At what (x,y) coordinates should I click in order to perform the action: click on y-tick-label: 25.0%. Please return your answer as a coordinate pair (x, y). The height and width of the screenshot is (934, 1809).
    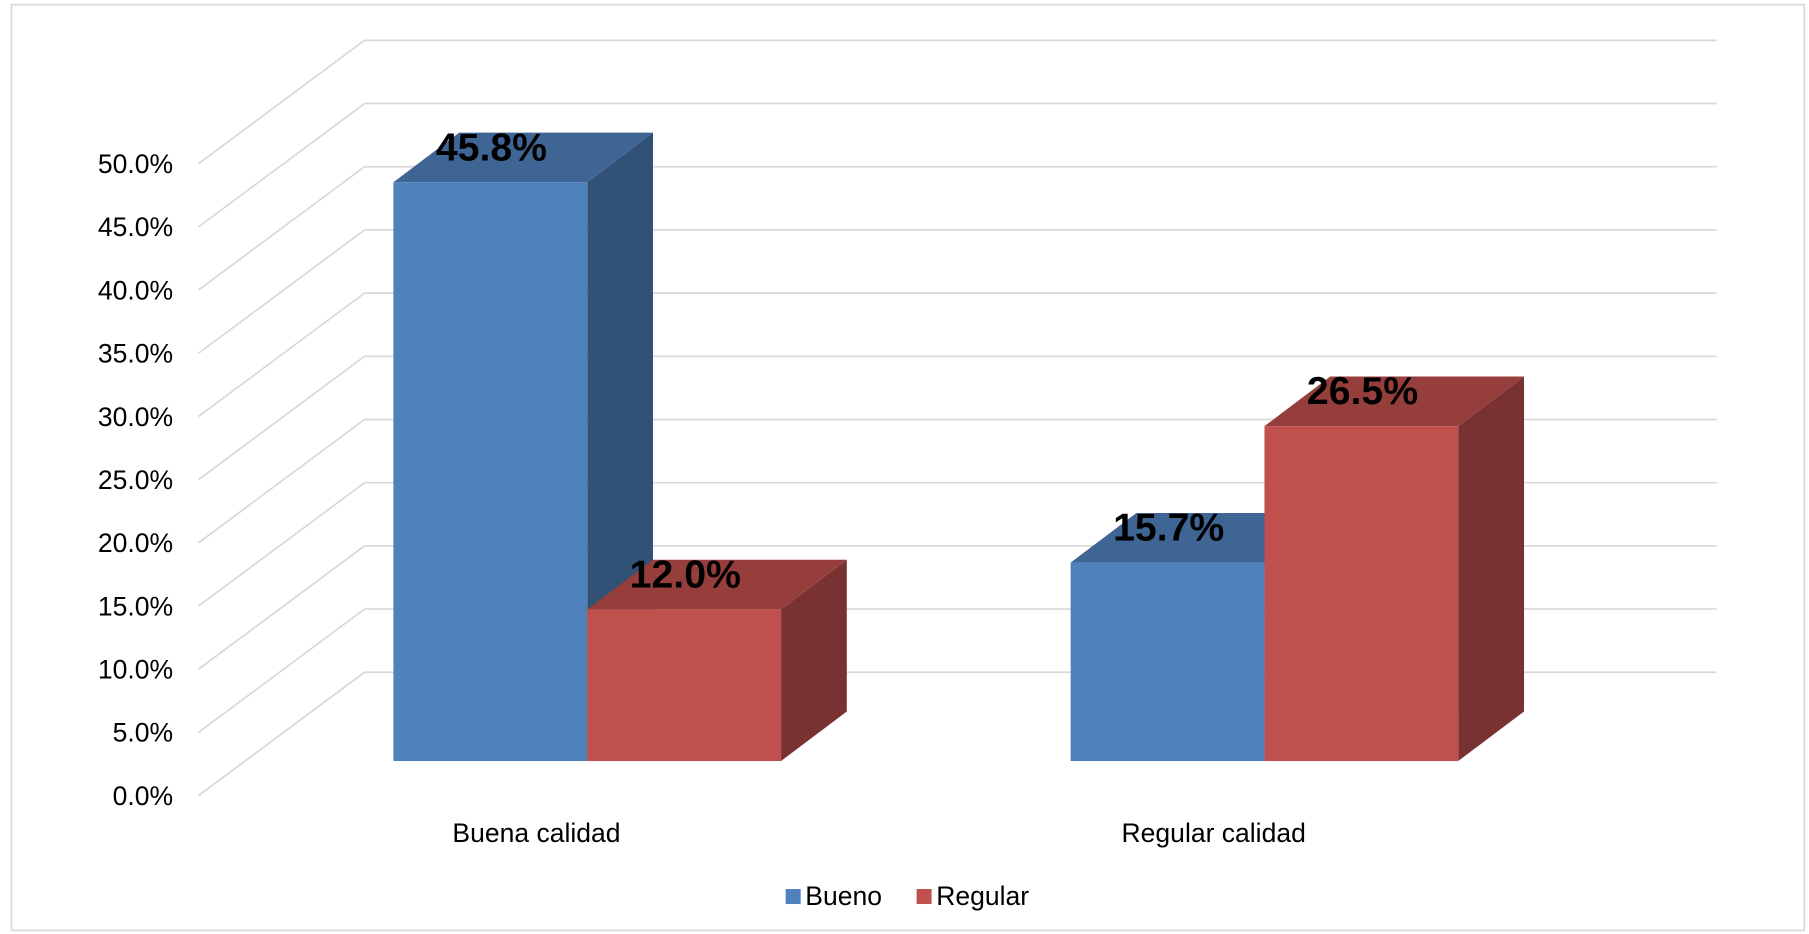
    Looking at the image, I should click on (135, 480).